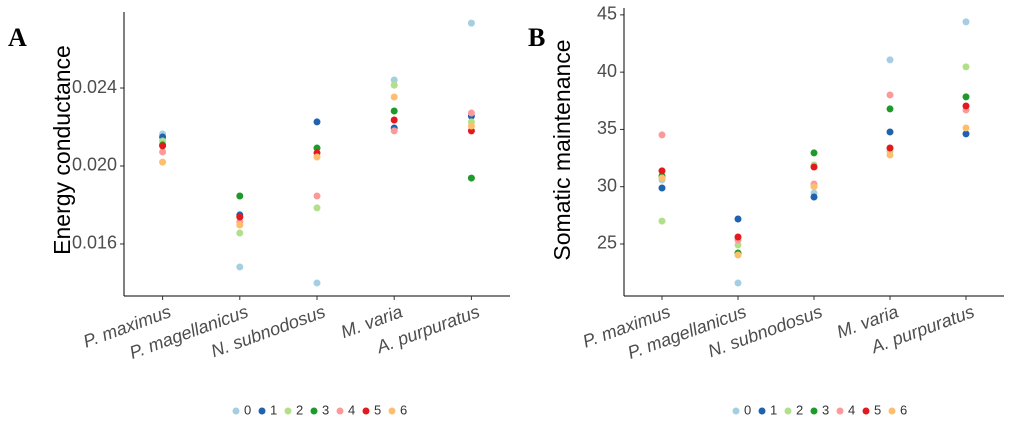  Describe the element at coordinates (62, 150) in the screenshot. I see `y-axis-title: Energy conductance` at that location.